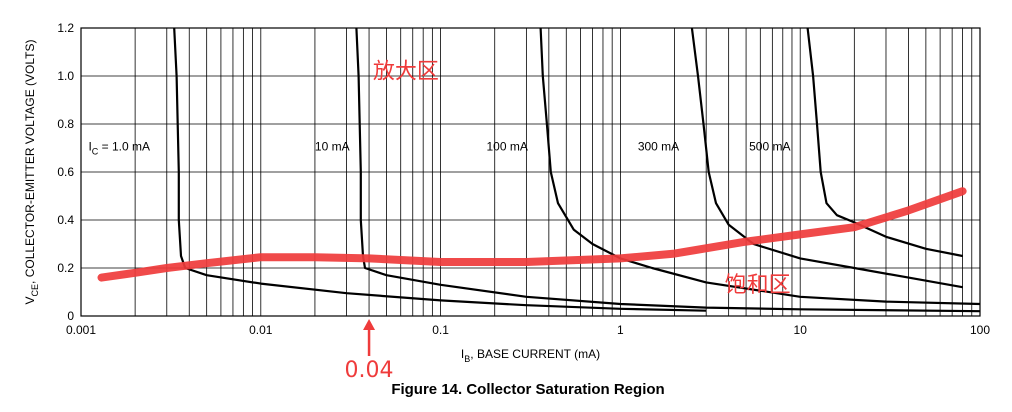 Image resolution: width=1012 pixels, height=412 pixels. I want to click on x-axis-title: IB, BASE CURRENT (mA), so click(530, 355).